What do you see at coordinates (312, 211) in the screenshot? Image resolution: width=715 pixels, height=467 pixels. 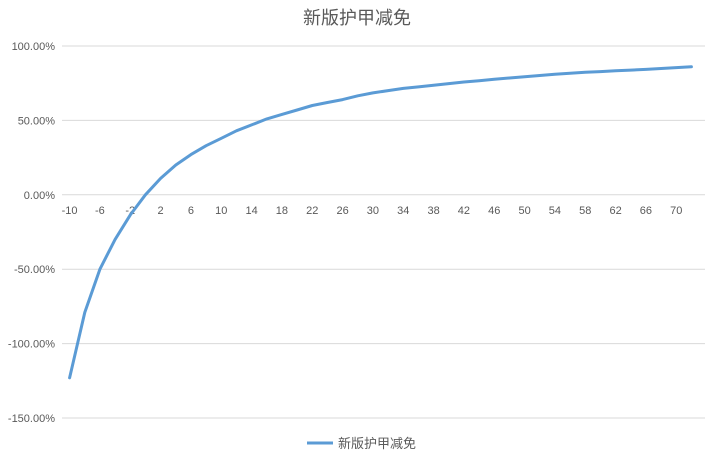 I see `x-tick-label: 22` at bounding box center [312, 211].